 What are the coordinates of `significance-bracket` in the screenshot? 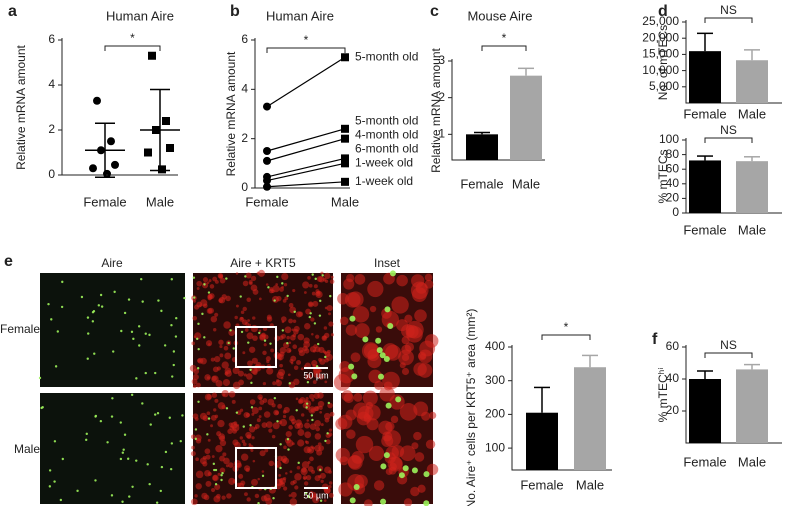 It's located at (728, 20).